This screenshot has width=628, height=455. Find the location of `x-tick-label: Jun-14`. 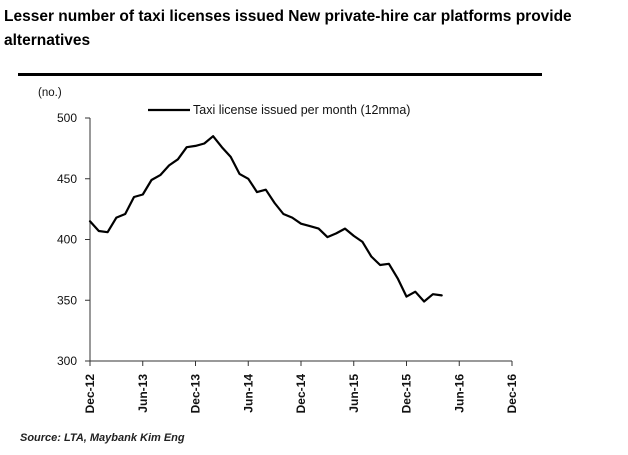

x-tick-label: Jun-14 is located at coordinates (248, 393).